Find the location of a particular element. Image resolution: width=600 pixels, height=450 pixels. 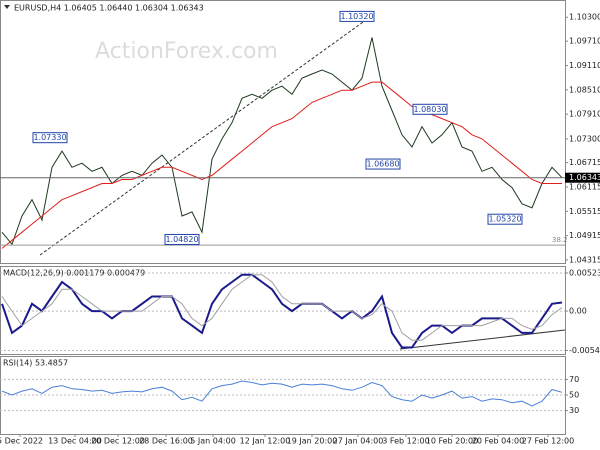

x-tick-label: 20 Dec 12:00 is located at coordinates (118, 441).